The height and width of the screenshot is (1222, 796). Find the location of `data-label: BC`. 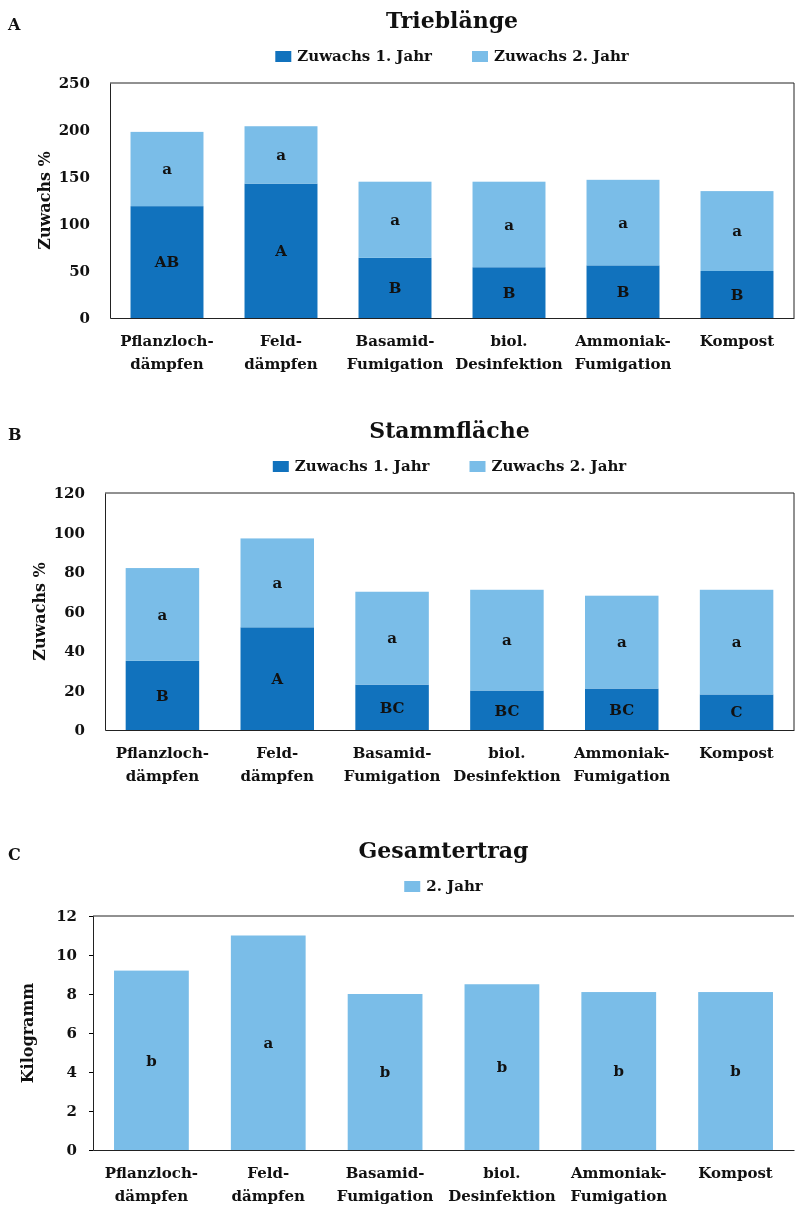

data-label: BC is located at coordinates (622, 709).